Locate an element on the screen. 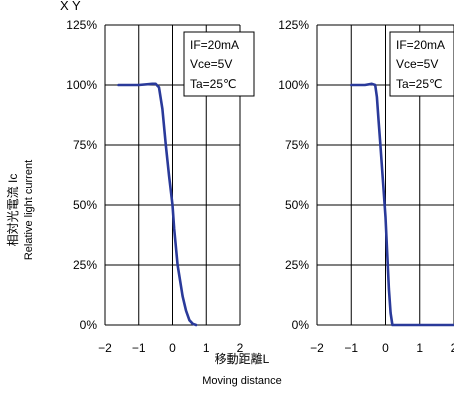 Image resolution: width=454 pixels, height=396 pixels. y-axis-label-line1: 相対光電流 Ic is located at coordinates (13, 210).